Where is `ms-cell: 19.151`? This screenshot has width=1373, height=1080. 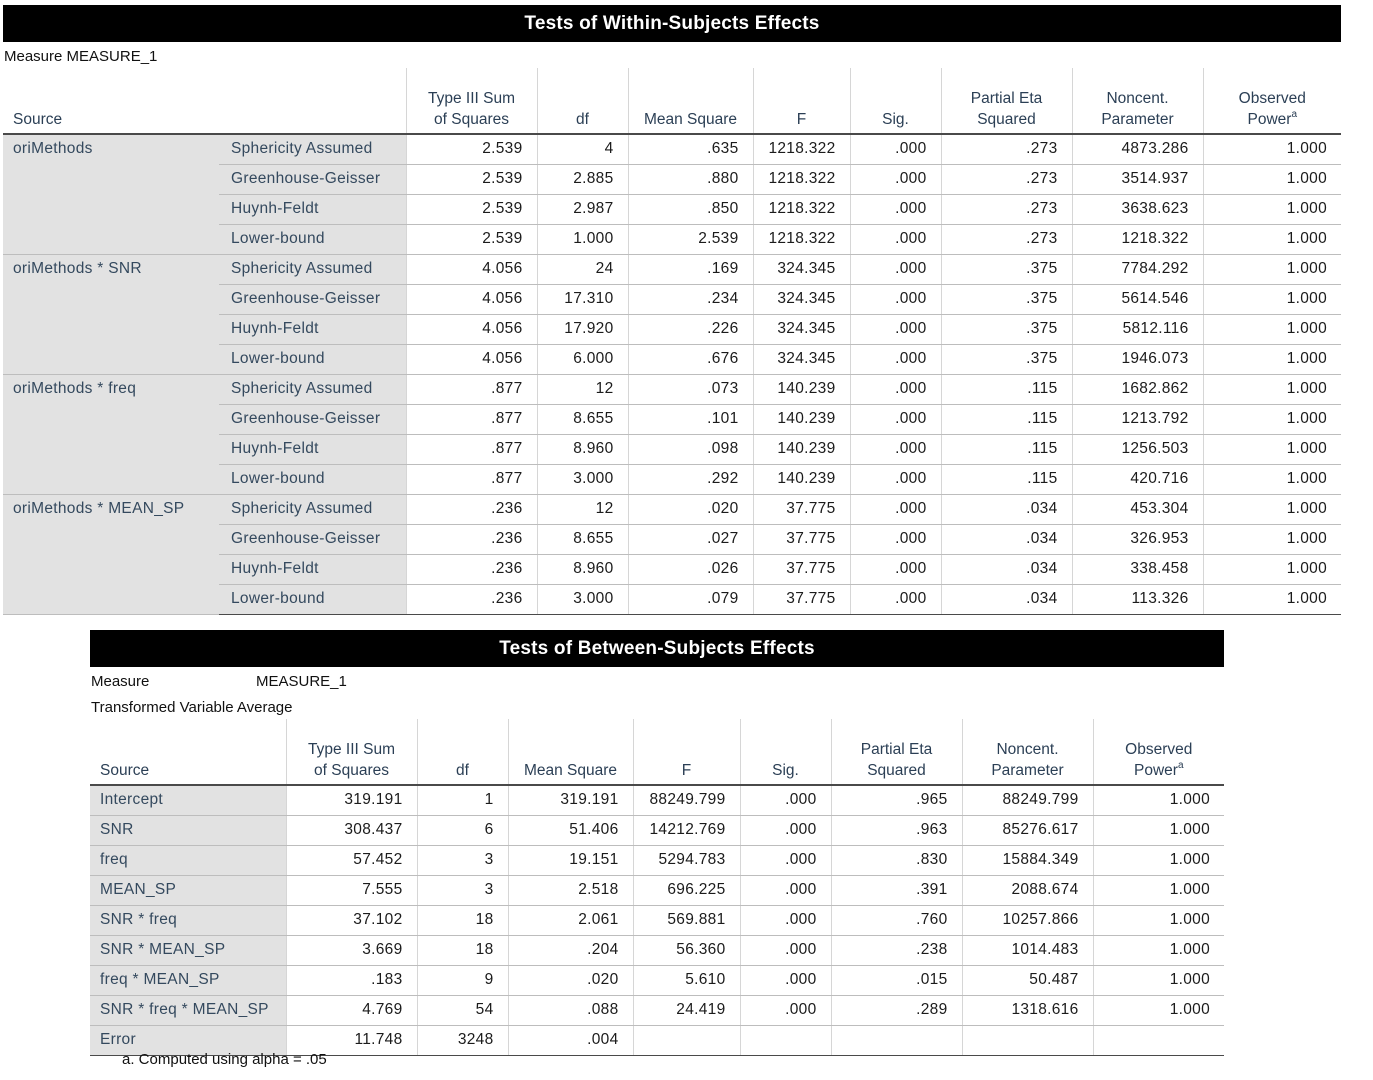 ms-cell: 19.151 is located at coordinates (570, 860).